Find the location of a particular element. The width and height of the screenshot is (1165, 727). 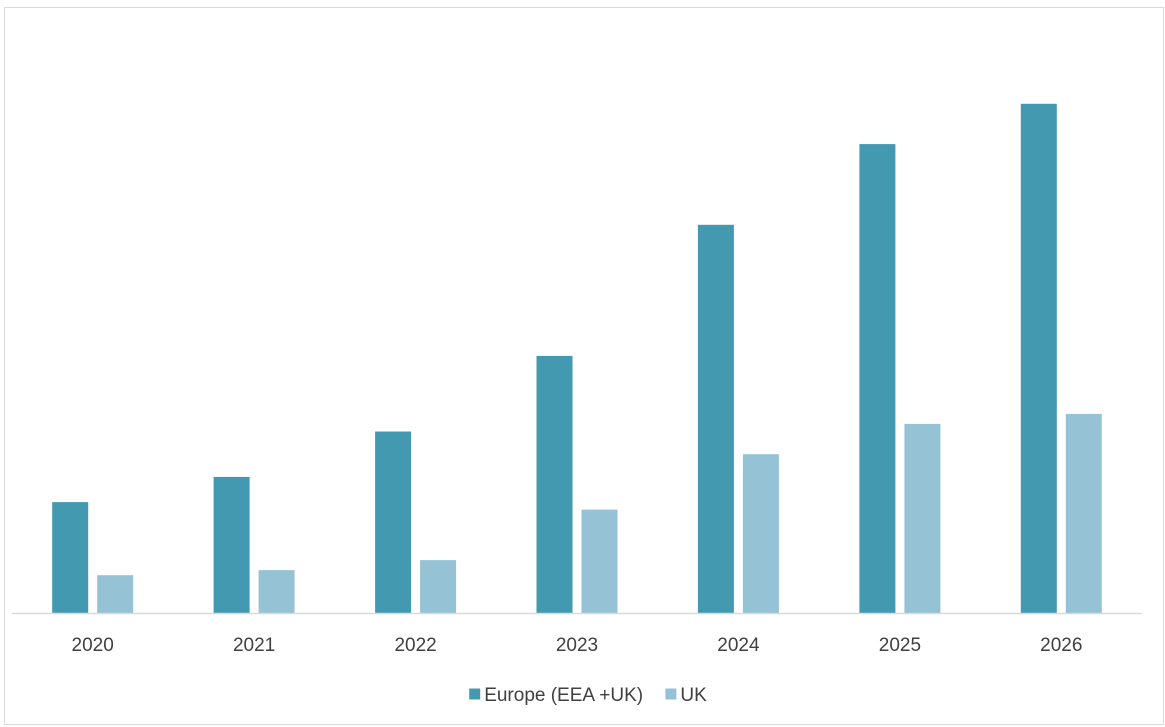

x-tick-label-2026: 2026 is located at coordinates (1061, 645).